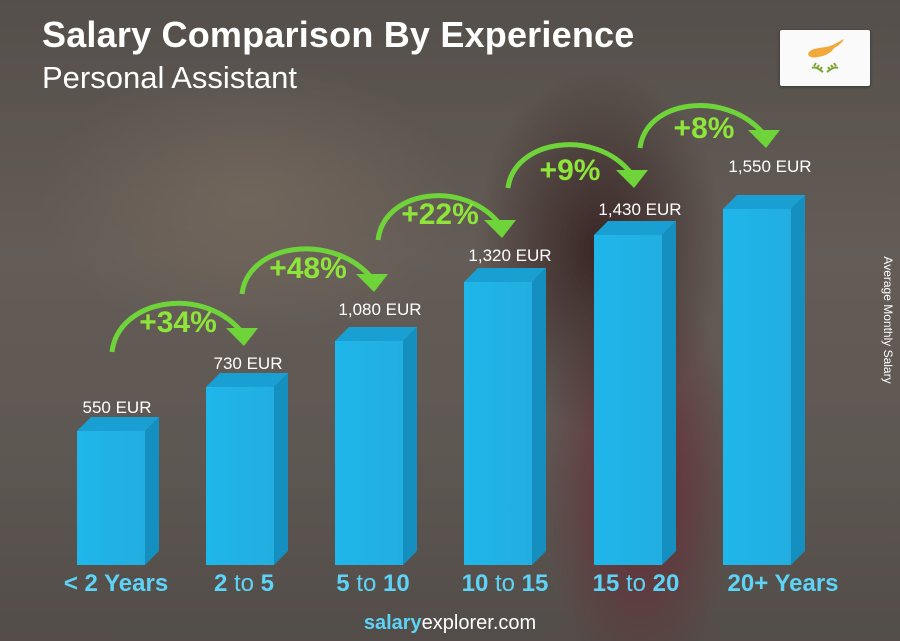 The height and width of the screenshot is (641, 900). What do you see at coordinates (825, 58) in the screenshot?
I see `cyprus-flag-icon` at bounding box center [825, 58].